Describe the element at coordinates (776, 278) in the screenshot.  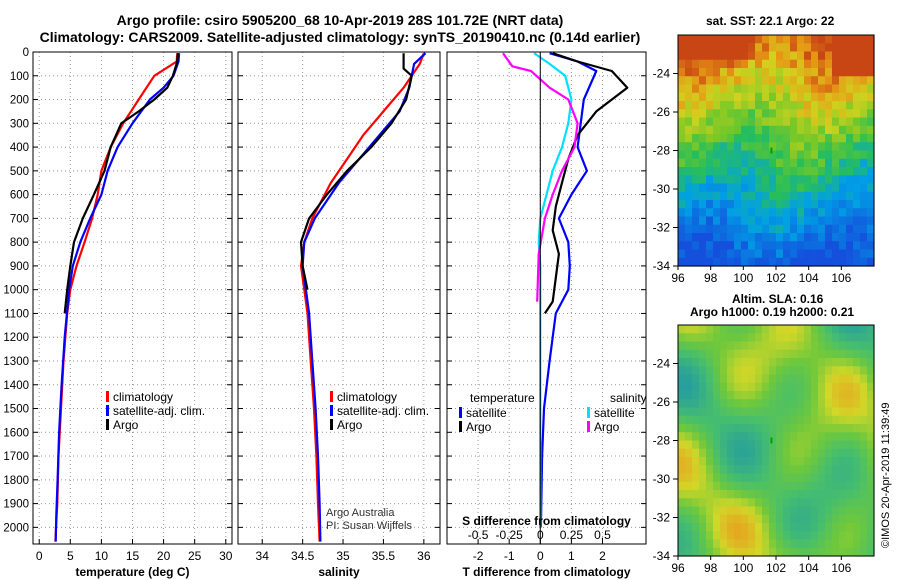
I see `x-tick-label: 102` at that location.